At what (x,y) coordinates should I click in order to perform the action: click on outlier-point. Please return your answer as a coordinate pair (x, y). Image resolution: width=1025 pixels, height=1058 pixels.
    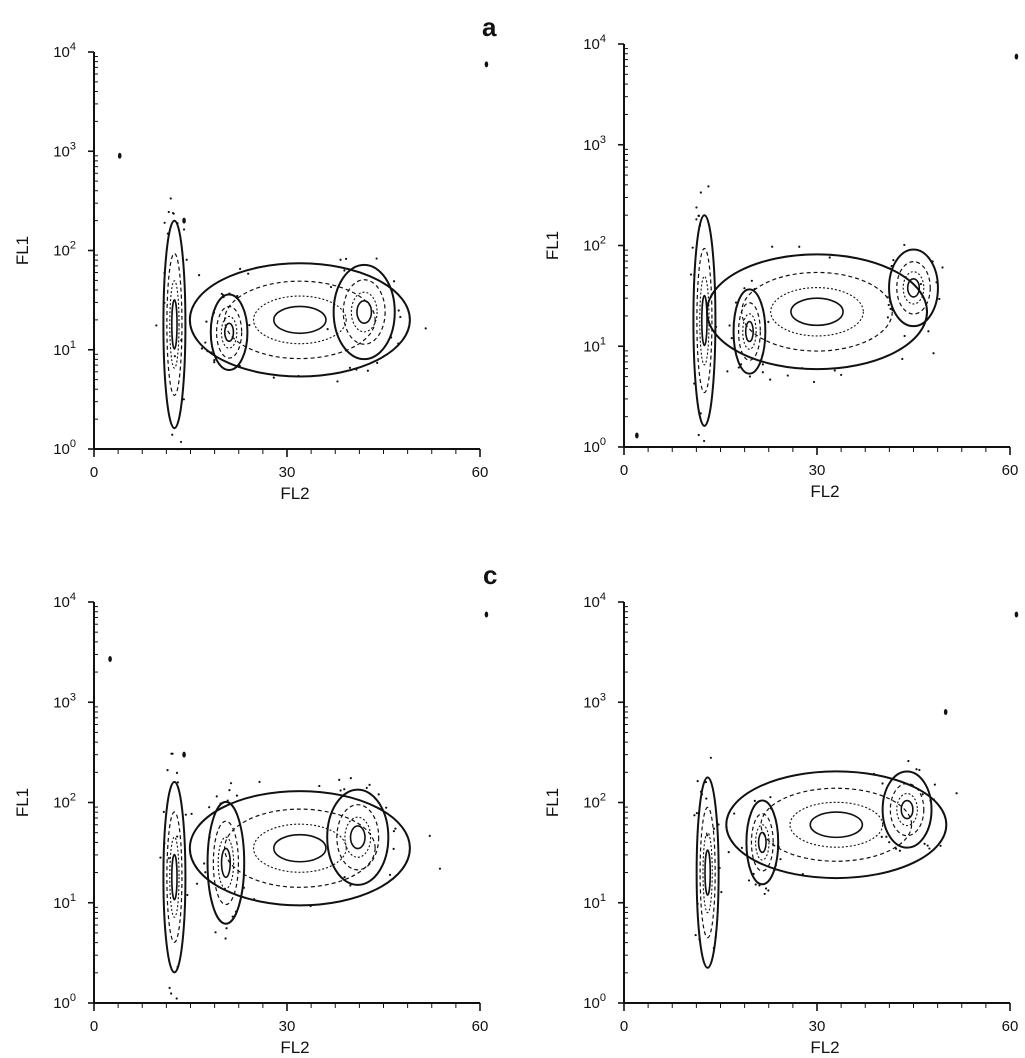
    Looking at the image, I should click on (486, 64).